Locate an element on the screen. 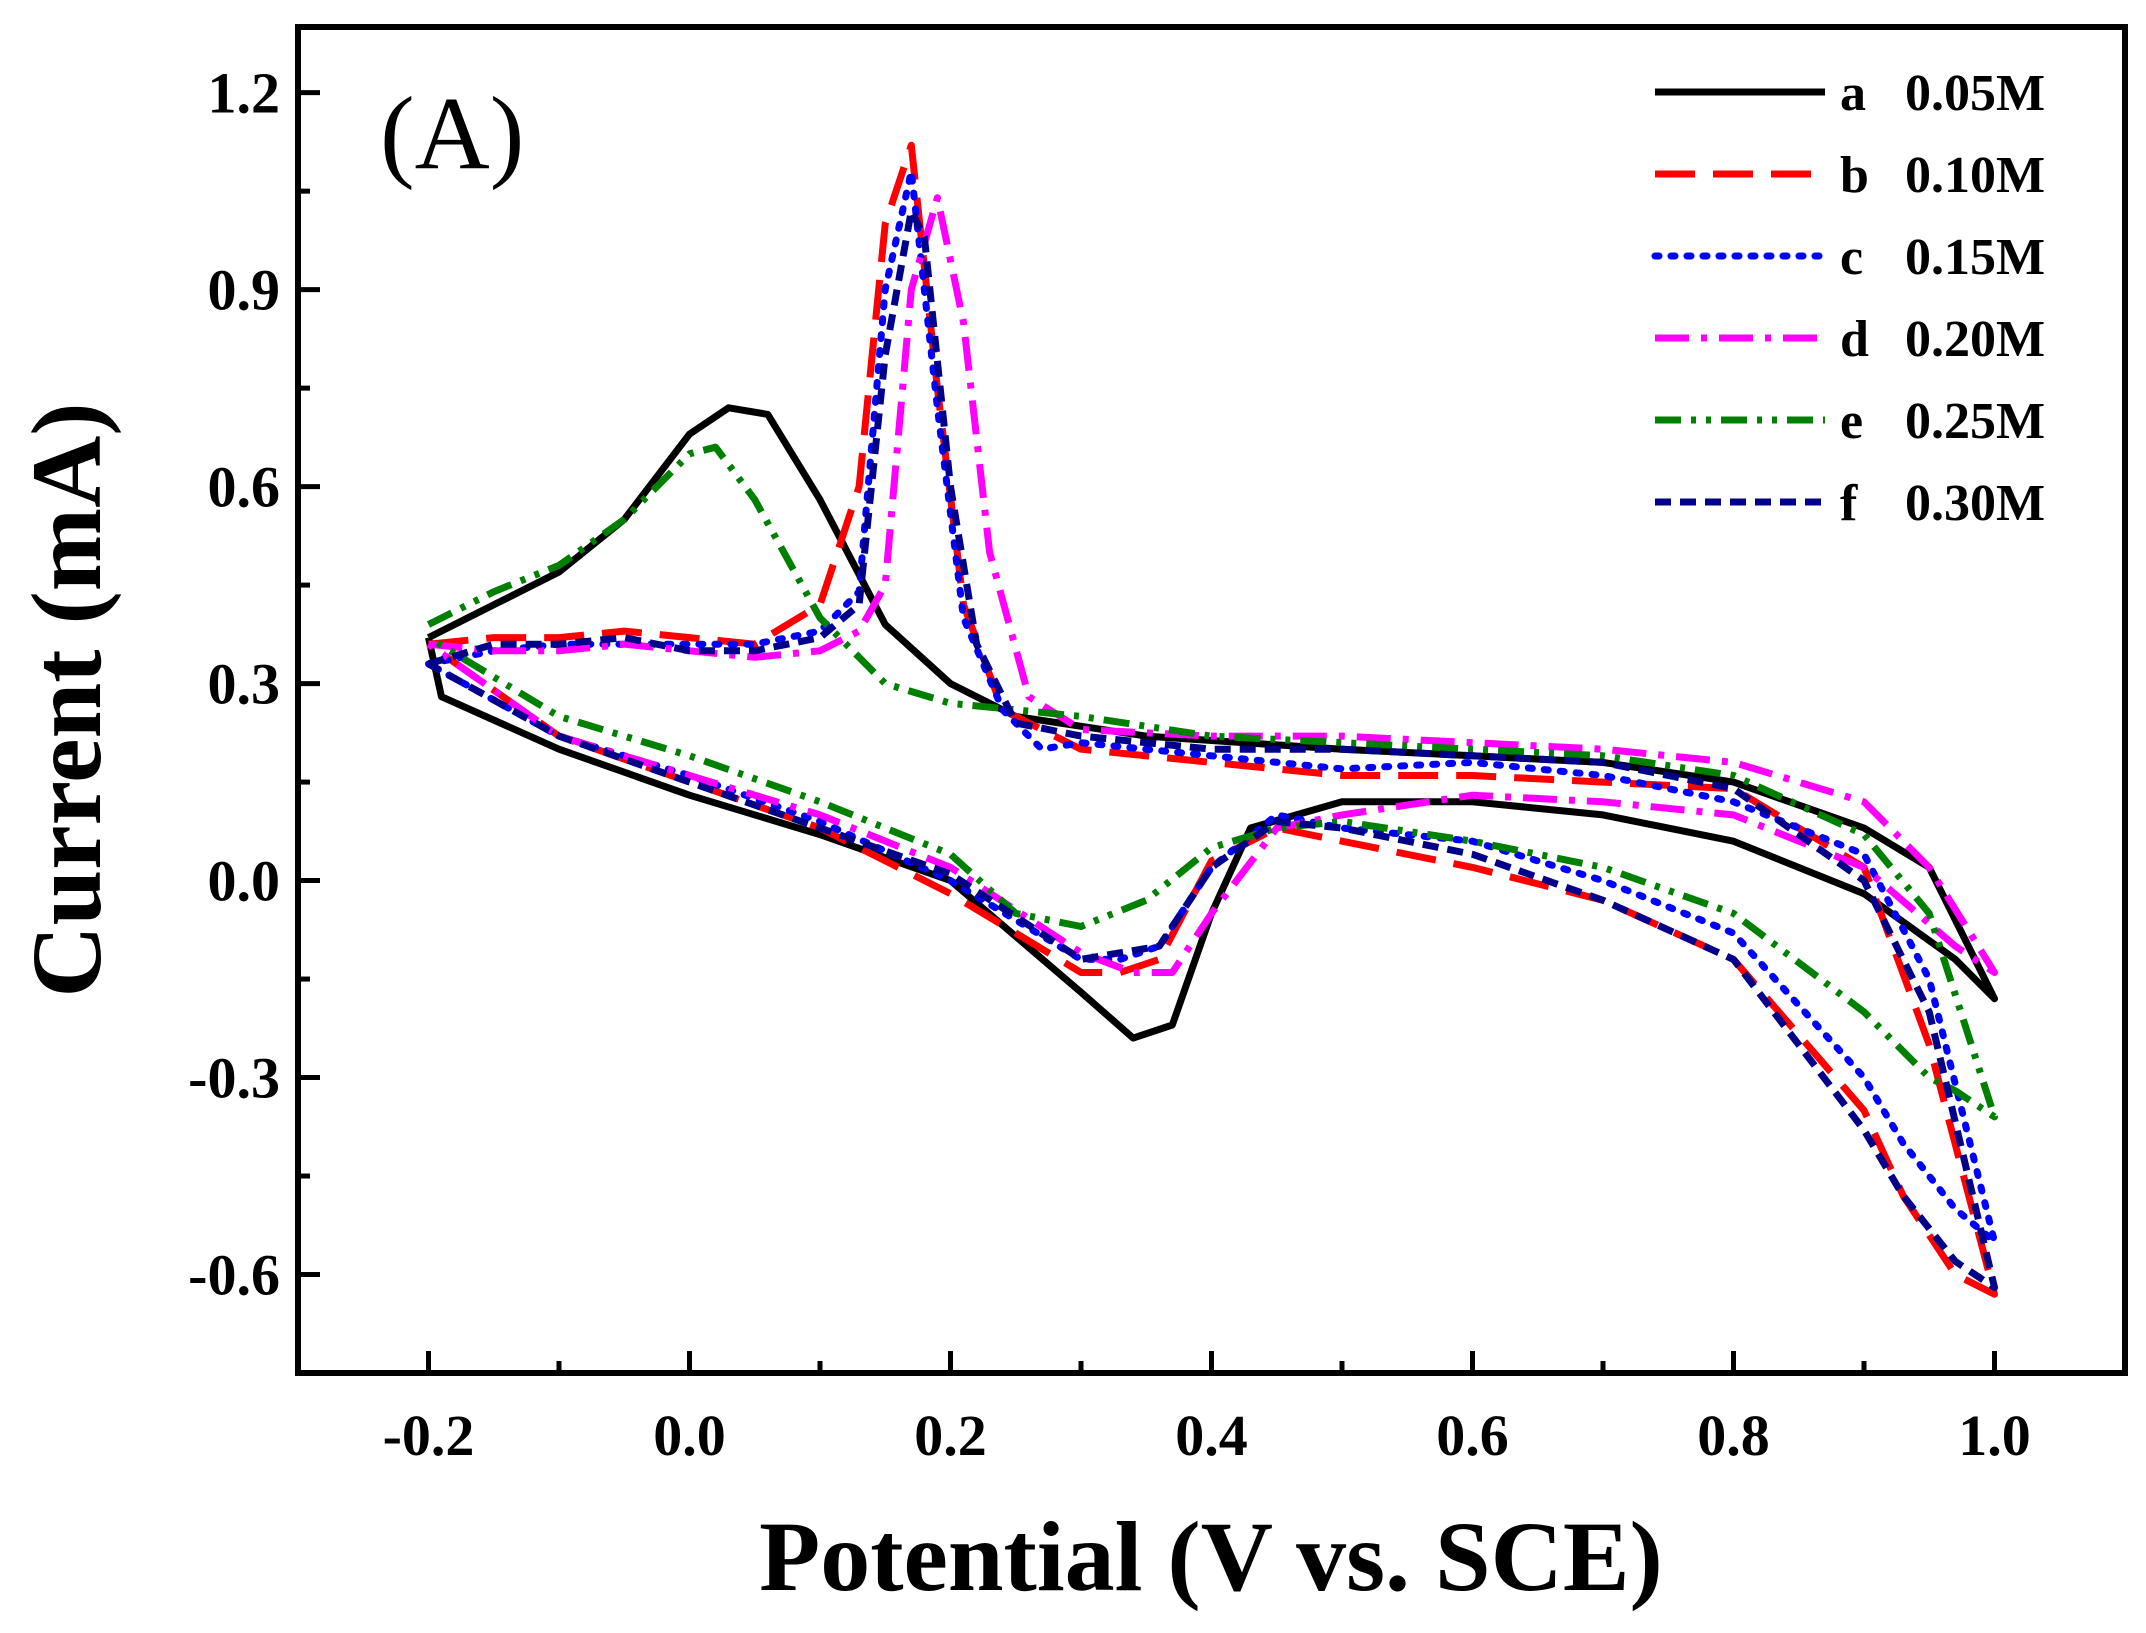 The height and width of the screenshot is (1633, 2146). x-tick-label: -0.2 is located at coordinates (429, 1435).